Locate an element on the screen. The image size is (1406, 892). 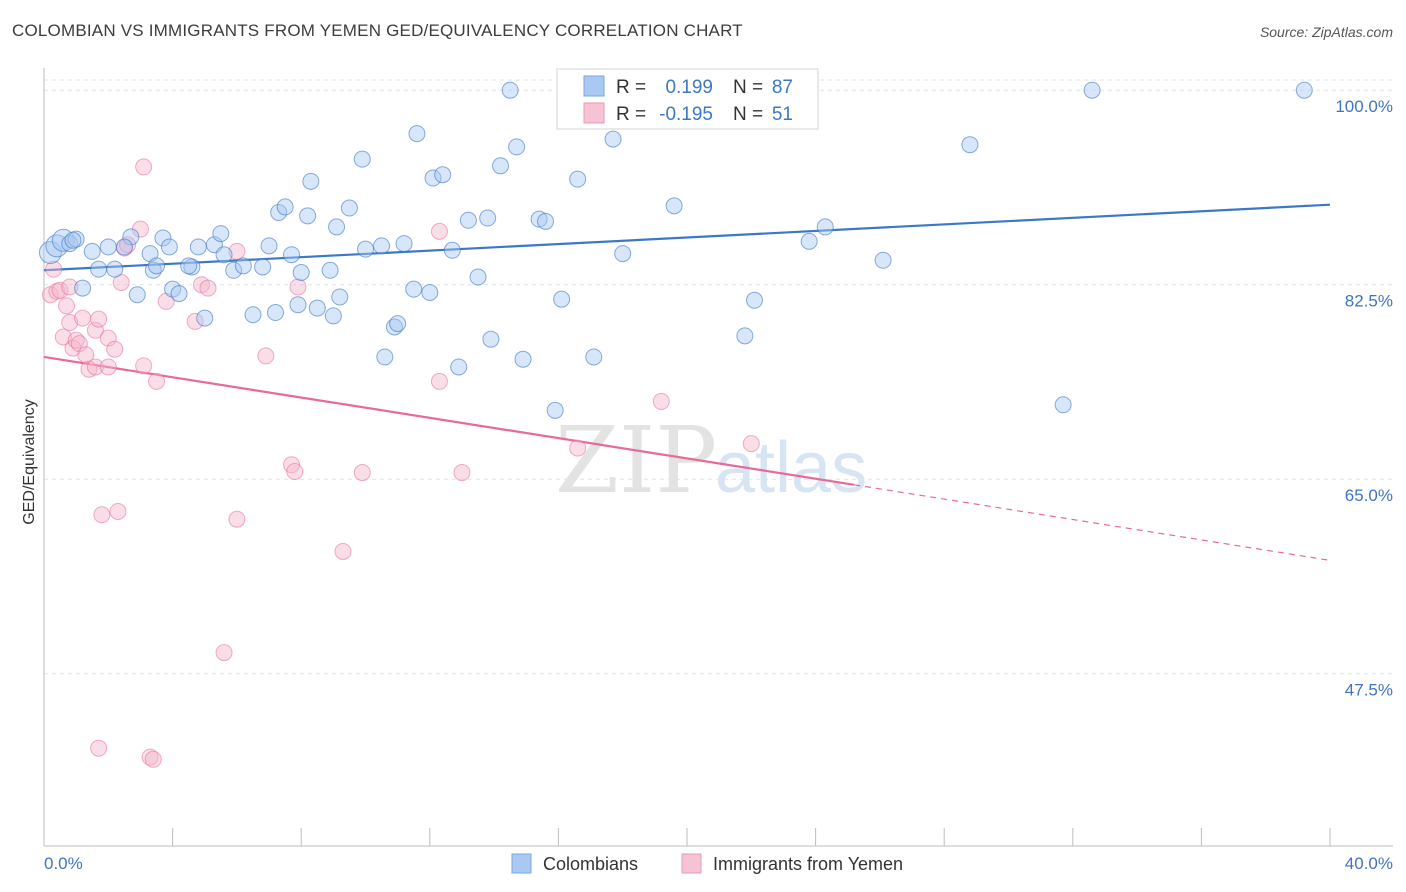
legend-swatch-colombians is located at coordinates (521, 863).